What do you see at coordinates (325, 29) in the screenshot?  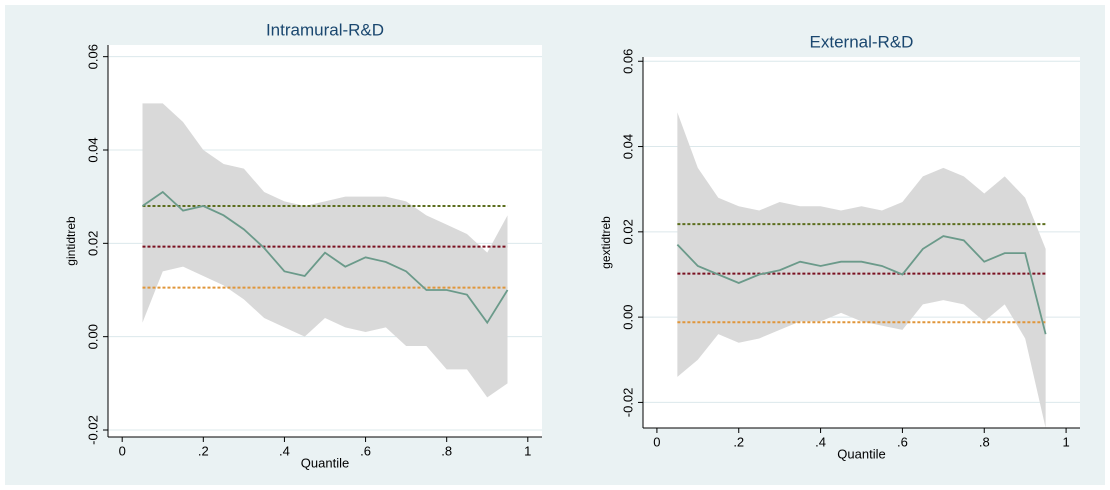 I see `chart-title: Intramural-R&D` at bounding box center [325, 29].